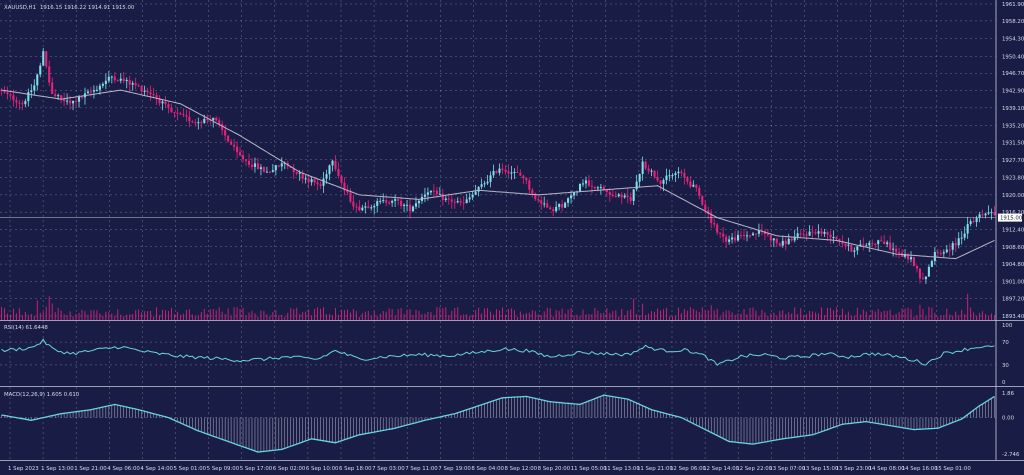  I want to click on macd-tick-label: 0.00, so click(1008, 419).